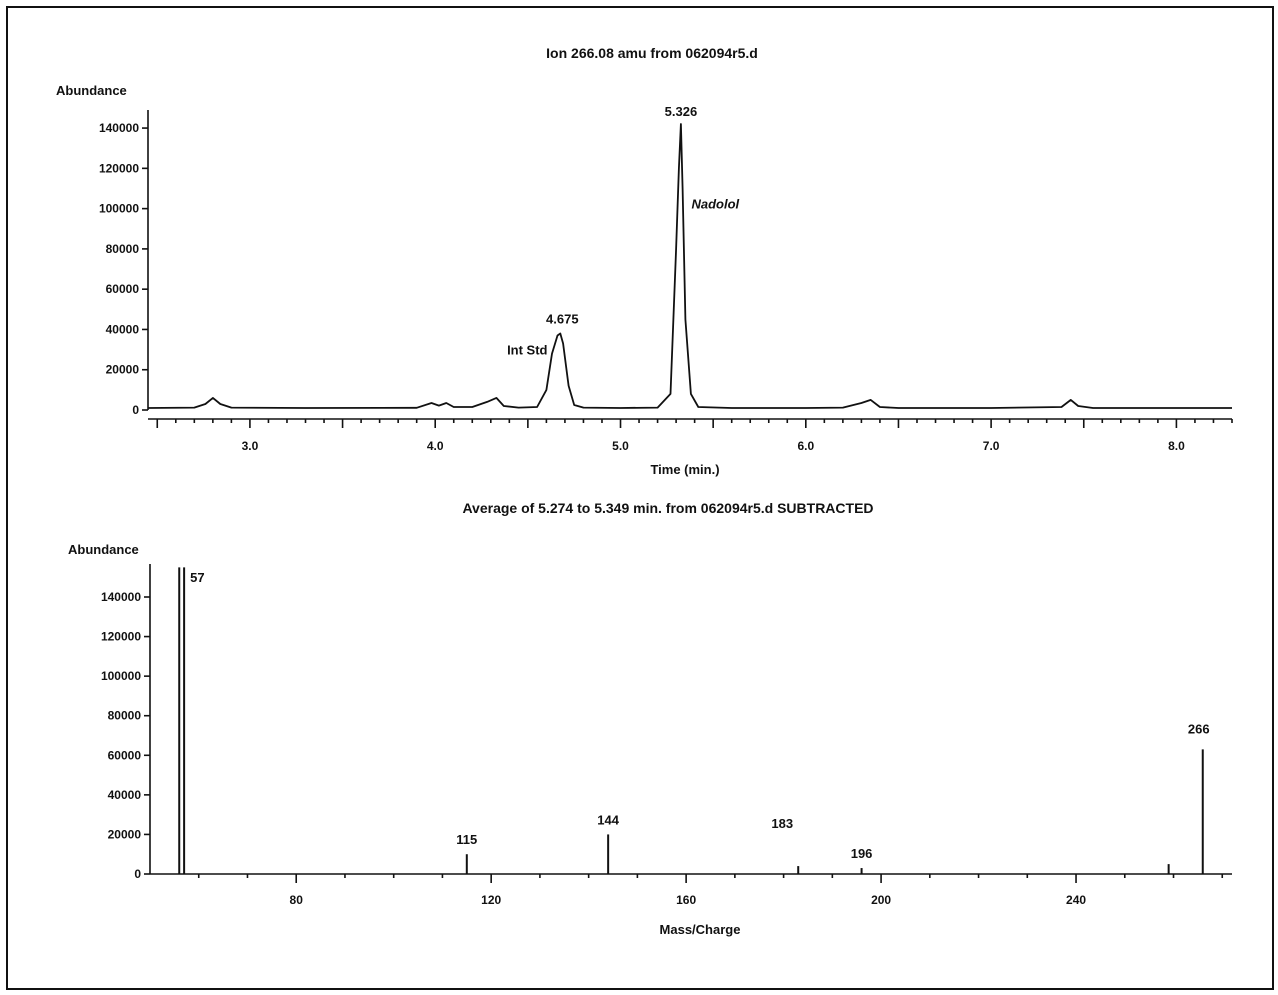 The height and width of the screenshot is (995, 1278). What do you see at coordinates (684, 469) in the screenshot?
I see `chart1-x-axis-label: Time (min.)` at bounding box center [684, 469].